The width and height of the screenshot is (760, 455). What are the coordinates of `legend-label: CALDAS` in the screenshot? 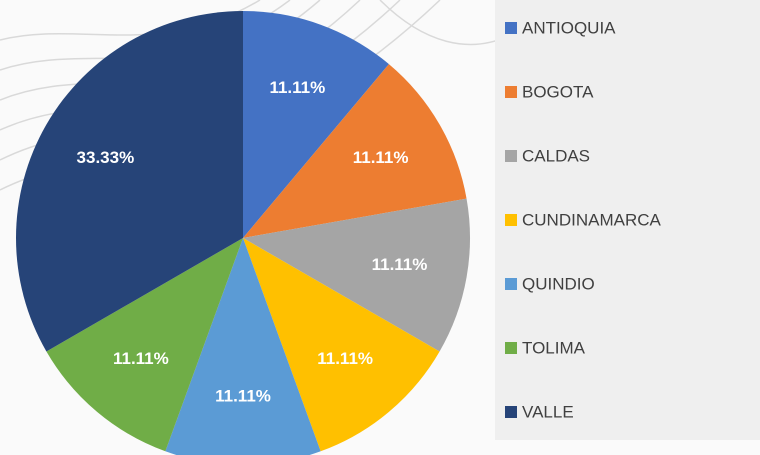 It's located at (556, 155).